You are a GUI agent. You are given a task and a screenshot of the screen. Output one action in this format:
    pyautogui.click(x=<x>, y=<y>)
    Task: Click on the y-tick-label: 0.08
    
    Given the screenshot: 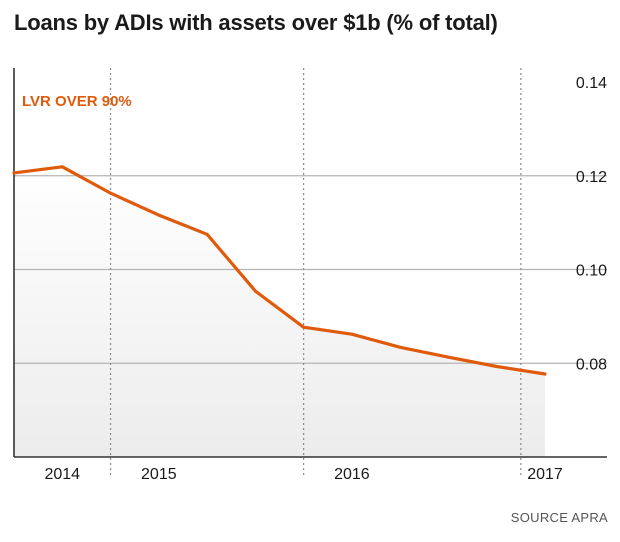 What is the action you would take?
    pyautogui.click(x=591, y=364)
    